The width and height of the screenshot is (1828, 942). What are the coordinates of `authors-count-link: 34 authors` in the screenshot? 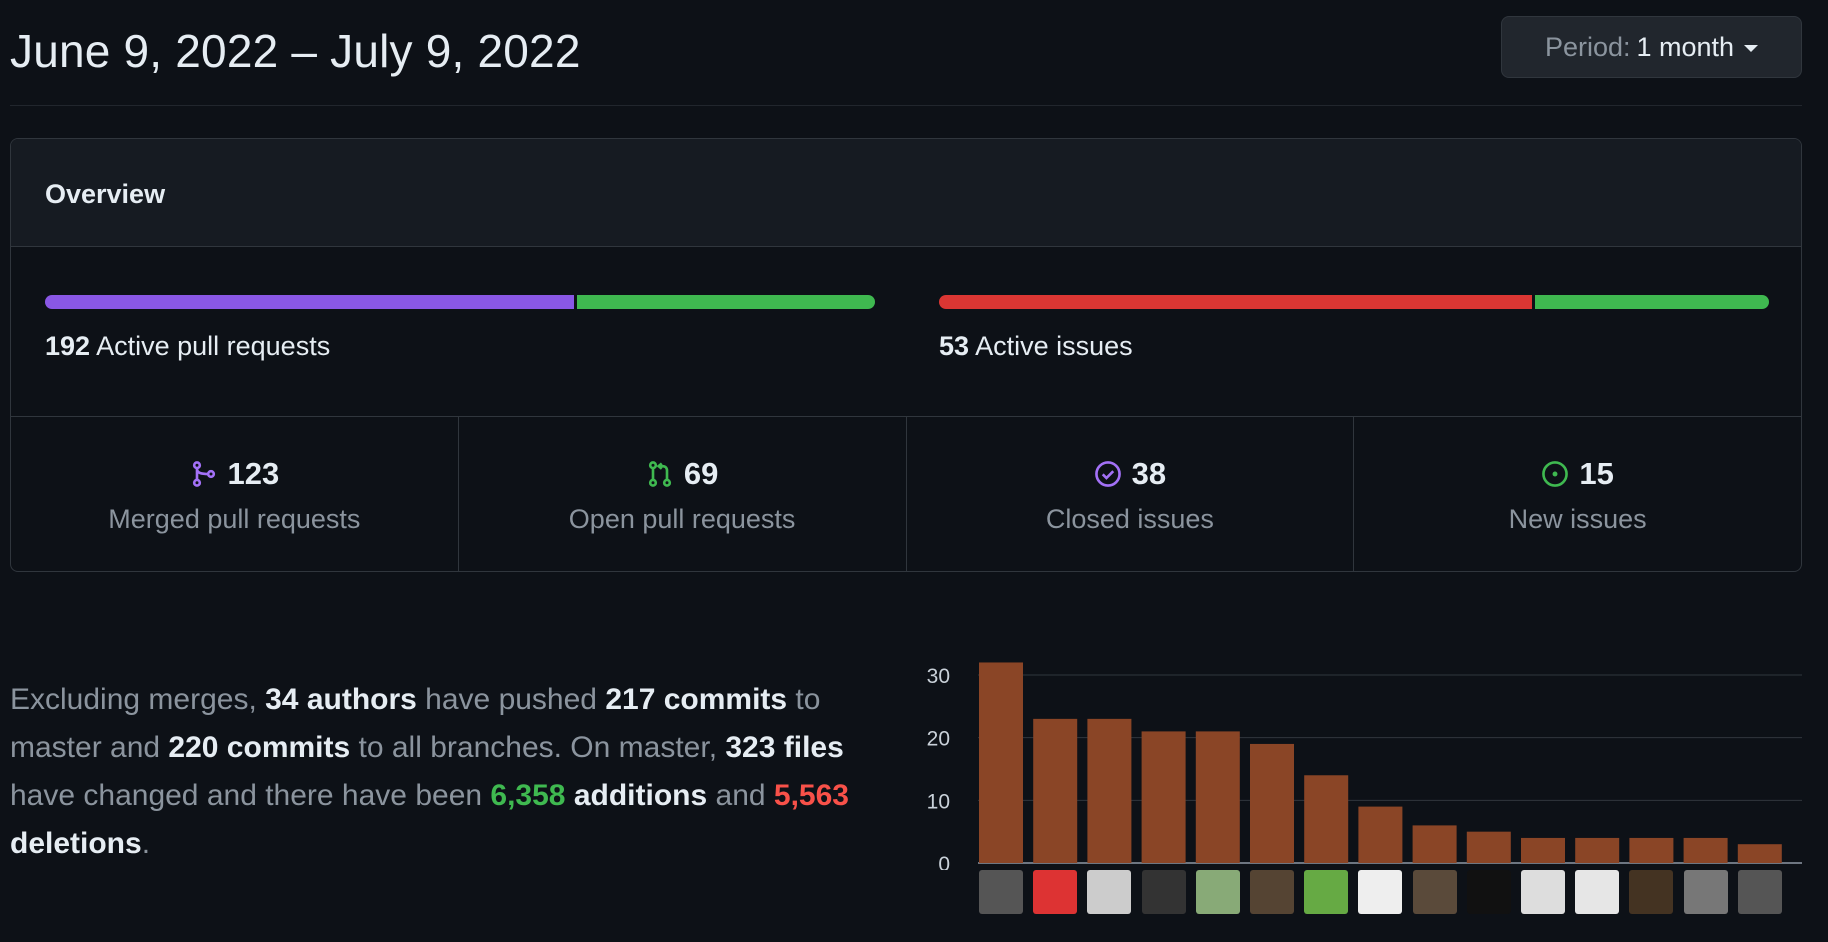 It's located at (341, 699).